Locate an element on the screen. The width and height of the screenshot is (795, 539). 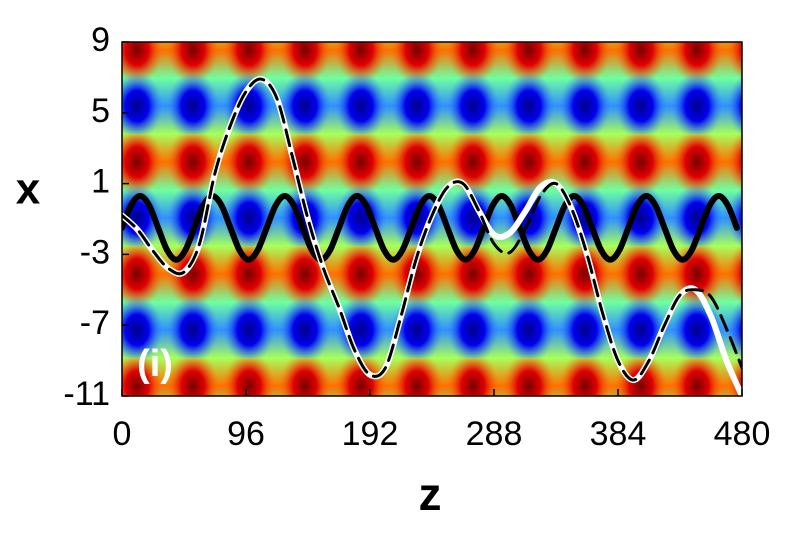
y-tick-label: 9 is located at coordinates (100, 40).